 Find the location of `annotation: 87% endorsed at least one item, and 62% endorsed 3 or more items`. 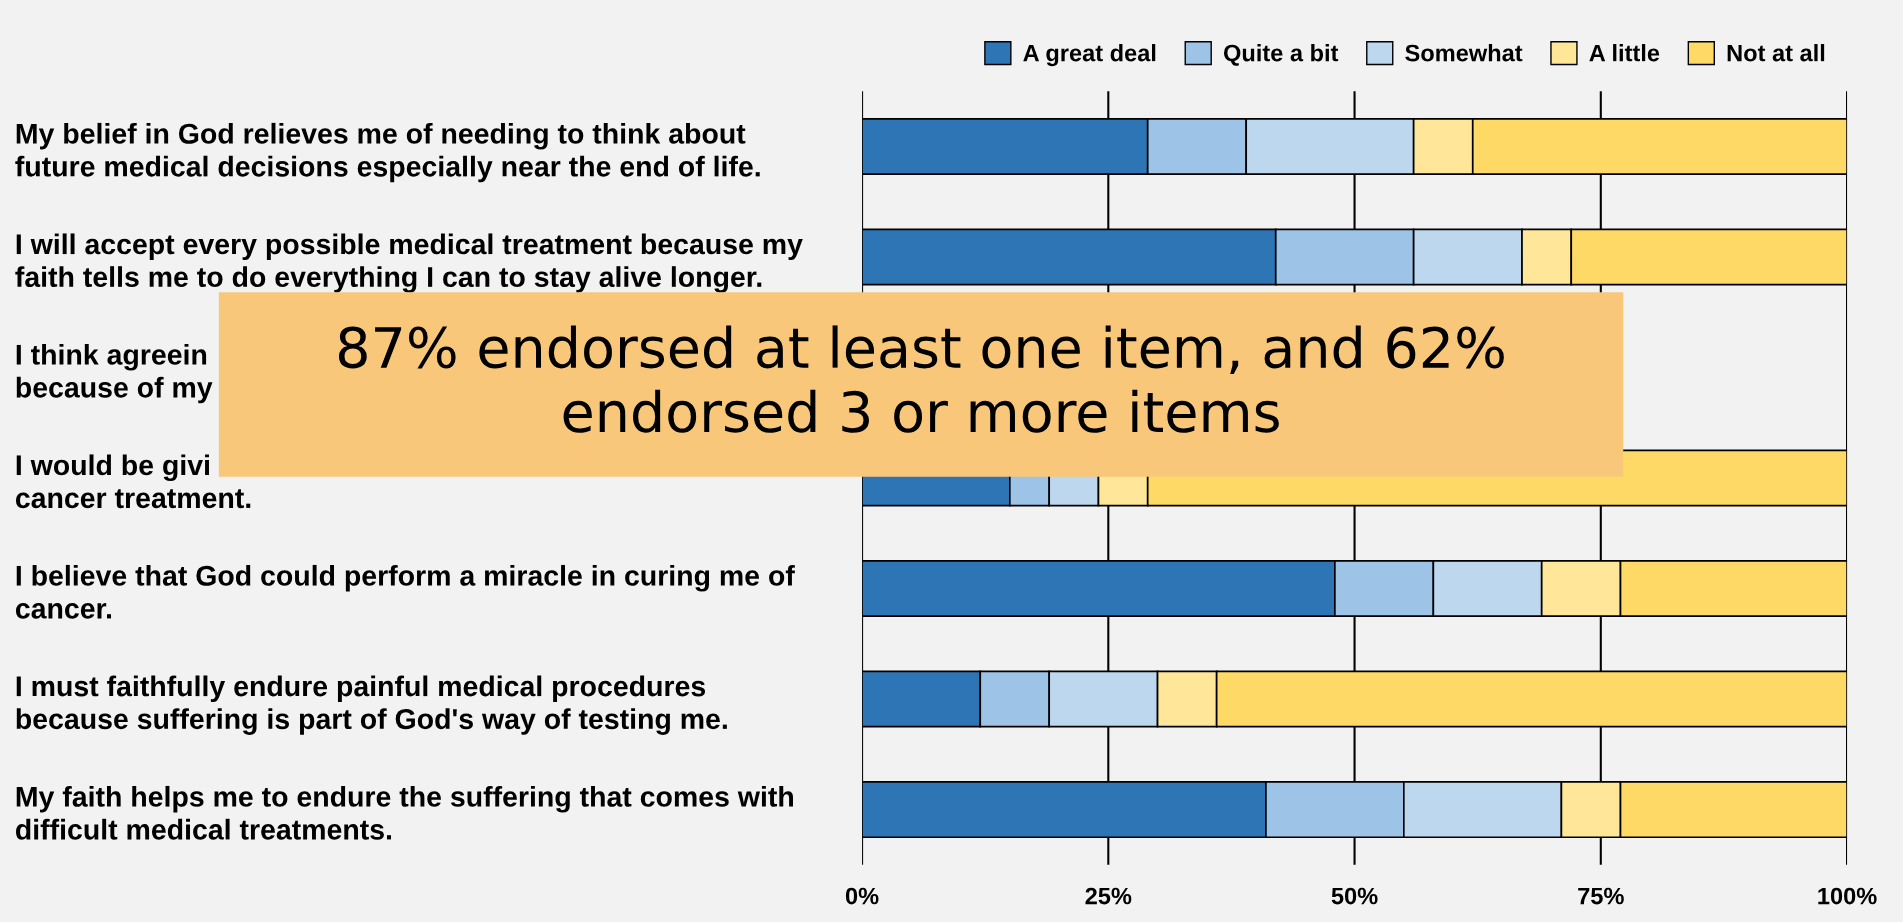

annotation: 87% endorsed at least one item, and 62% endorsed 3 or more items is located at coordinates (921, 379).